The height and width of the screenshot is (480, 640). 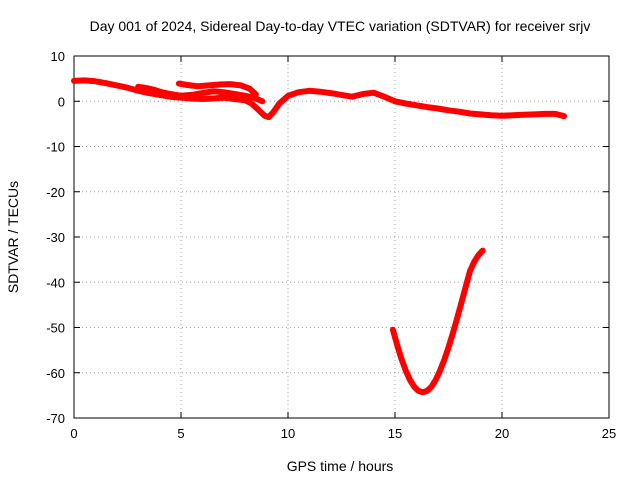 I want to click on y-tick-label: 0, so click(x=61, y=101).